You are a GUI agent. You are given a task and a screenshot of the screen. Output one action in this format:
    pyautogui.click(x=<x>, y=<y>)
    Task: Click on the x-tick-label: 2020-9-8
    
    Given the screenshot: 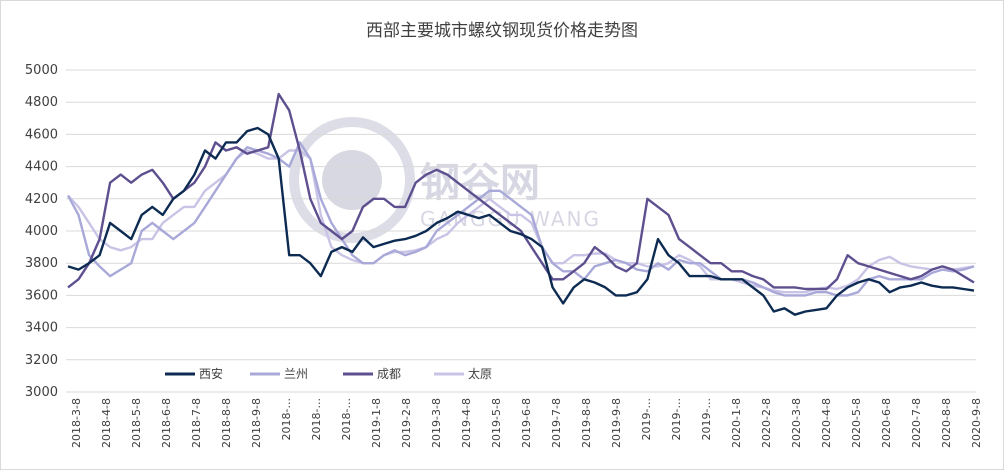 What is the action you would take?
    pyautogui.click(x=976, y=423)
    